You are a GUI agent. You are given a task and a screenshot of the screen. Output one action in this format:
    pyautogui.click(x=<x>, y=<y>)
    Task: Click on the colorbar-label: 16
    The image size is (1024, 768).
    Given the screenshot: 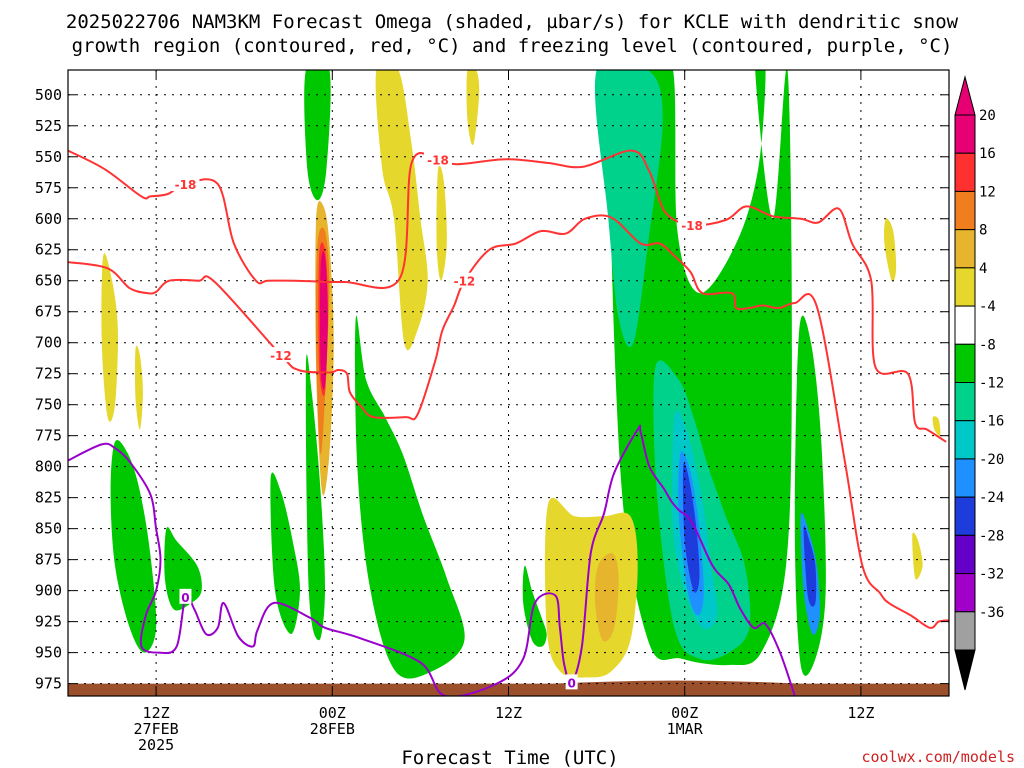 What is the action you would take?
    pyautogui.click(x=987, y=154)
    